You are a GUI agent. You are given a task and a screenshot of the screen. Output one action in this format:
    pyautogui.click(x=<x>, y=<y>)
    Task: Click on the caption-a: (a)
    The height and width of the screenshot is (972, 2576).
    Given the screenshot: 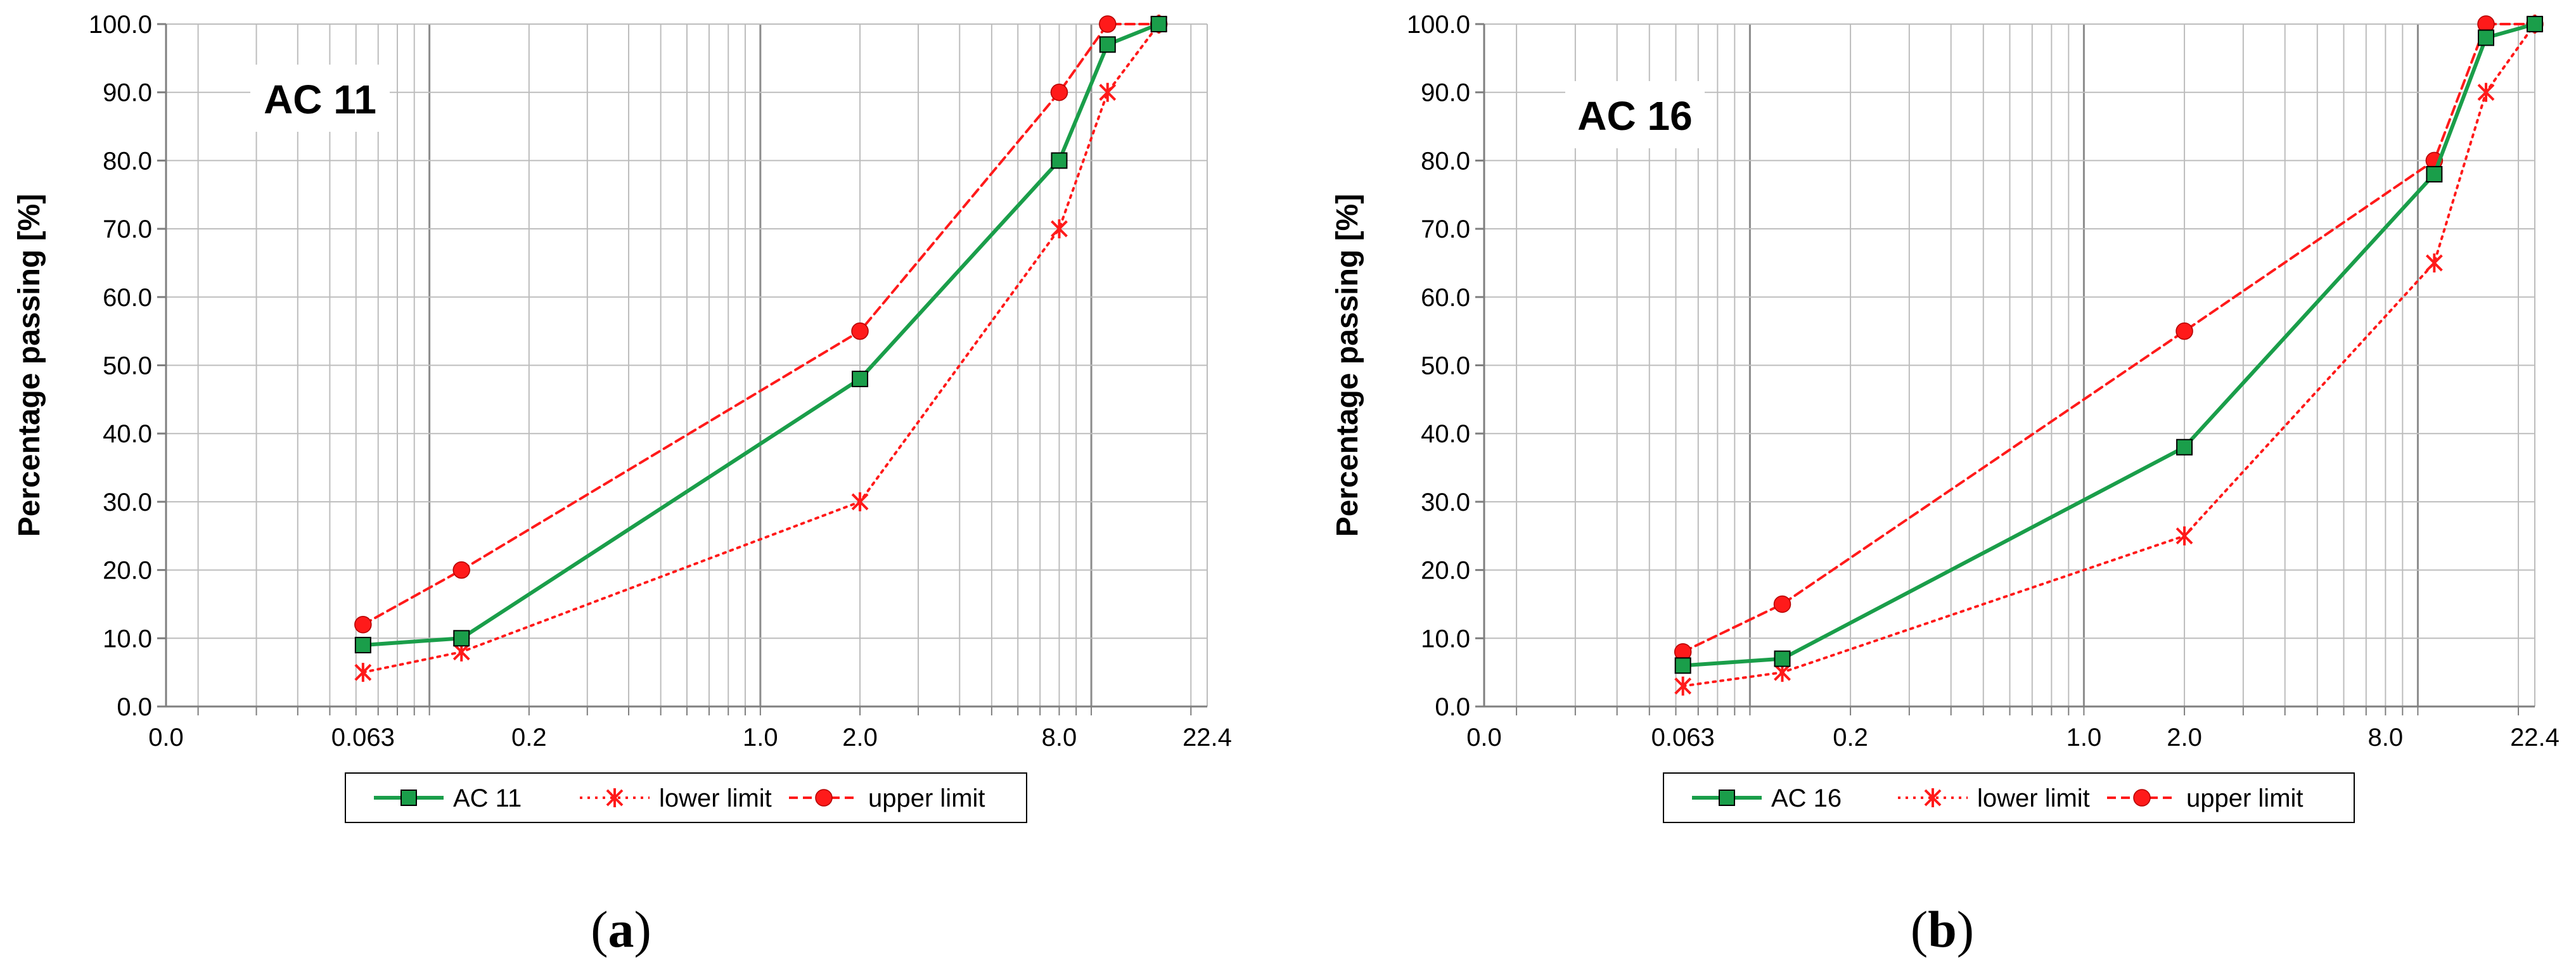 What is the action you would take?
    pyautogui.click(x=621, y=929)
    